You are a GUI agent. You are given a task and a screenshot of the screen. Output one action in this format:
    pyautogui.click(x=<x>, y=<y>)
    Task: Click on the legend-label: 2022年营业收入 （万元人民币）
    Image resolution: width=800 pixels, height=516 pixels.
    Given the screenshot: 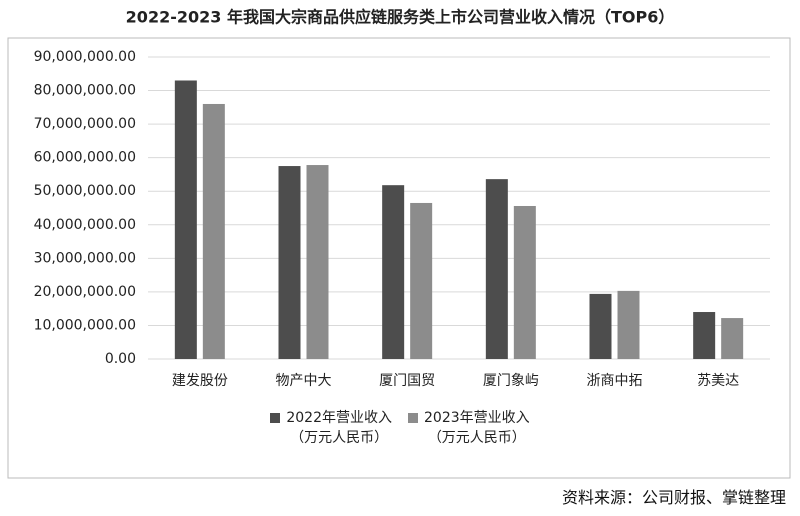 What is the action you would take?
    pyautogui.click(x=339, y=428)
    